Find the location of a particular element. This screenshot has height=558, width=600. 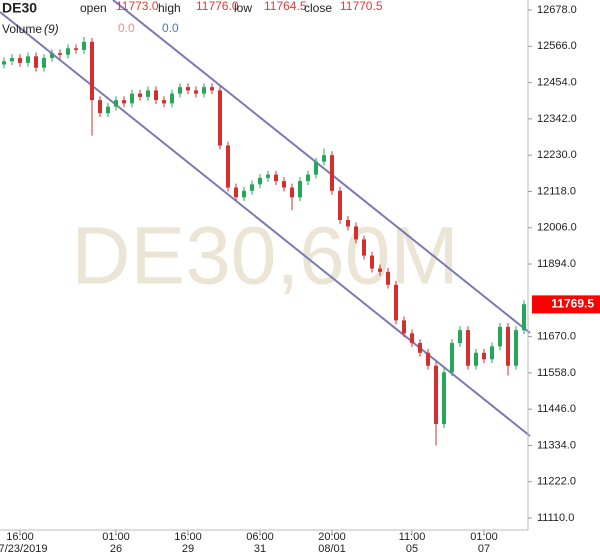

x-date-label: 07 is located at coordinates (484, 549).